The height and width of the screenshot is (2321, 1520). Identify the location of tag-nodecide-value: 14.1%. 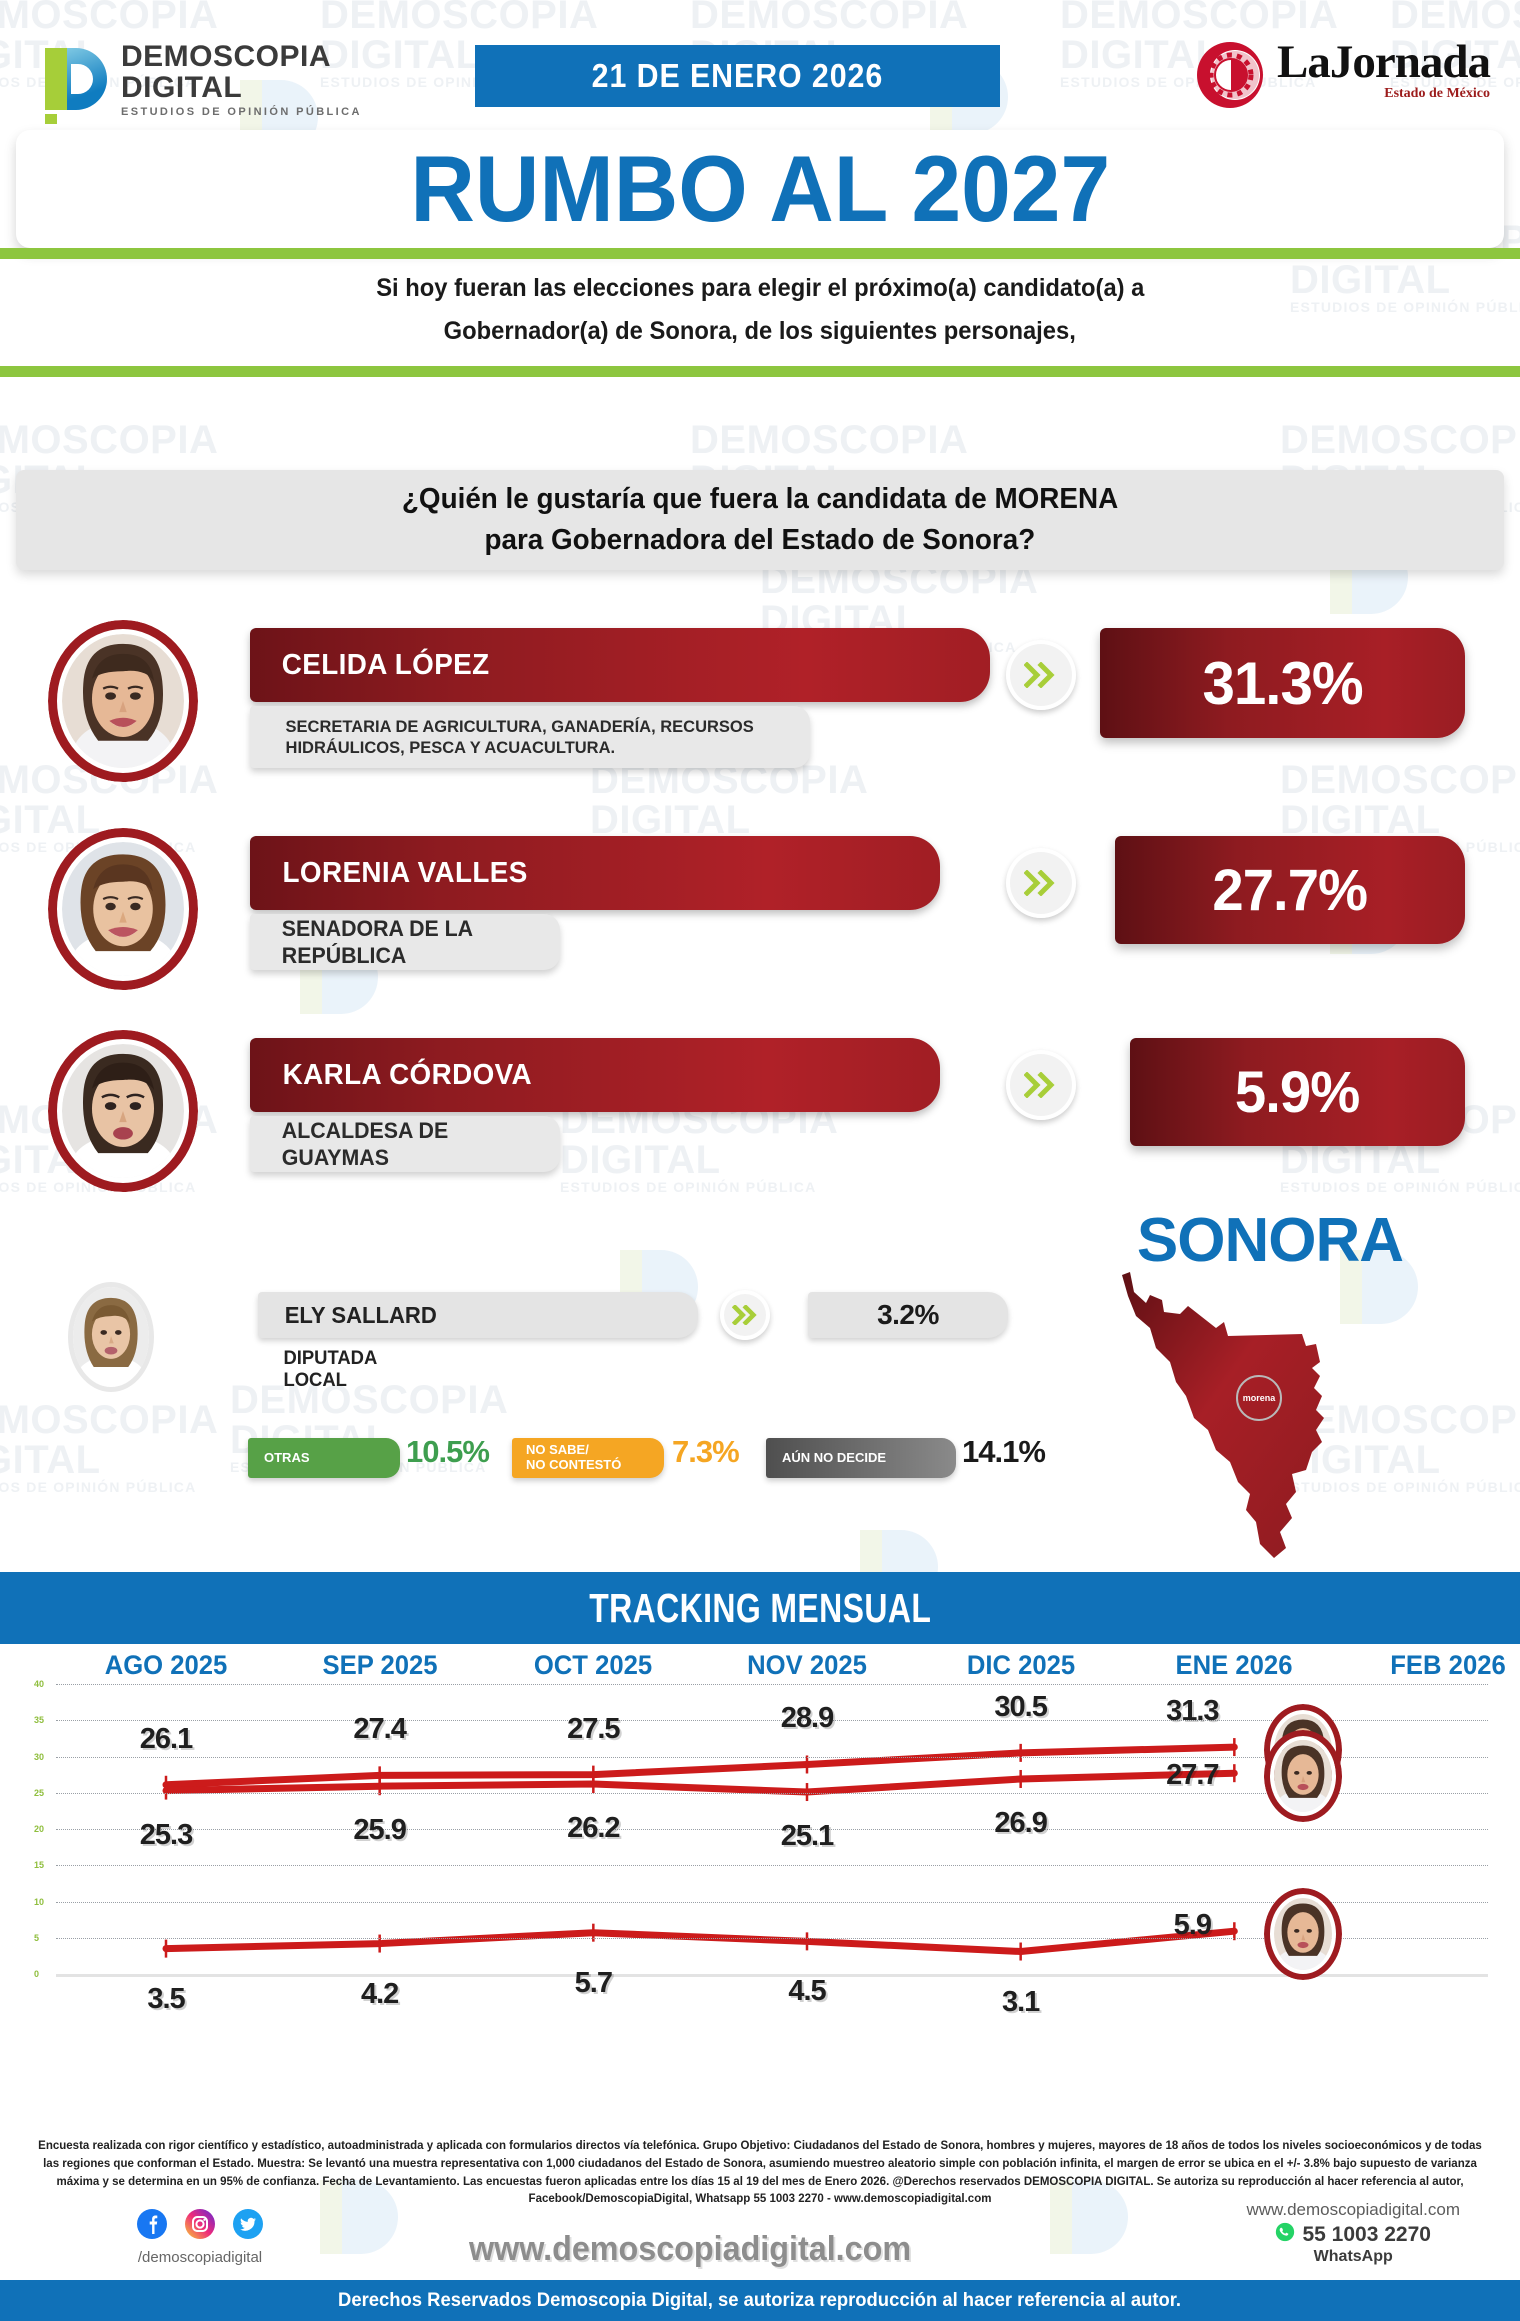
(1004, 1451).